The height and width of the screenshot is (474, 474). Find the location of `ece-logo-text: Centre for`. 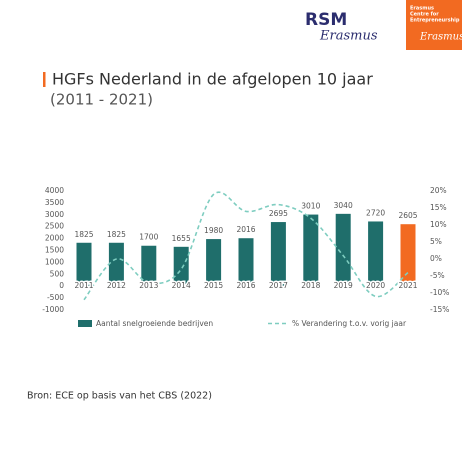

ece-logo-text: Centre for is located at coordinates (424, 15).